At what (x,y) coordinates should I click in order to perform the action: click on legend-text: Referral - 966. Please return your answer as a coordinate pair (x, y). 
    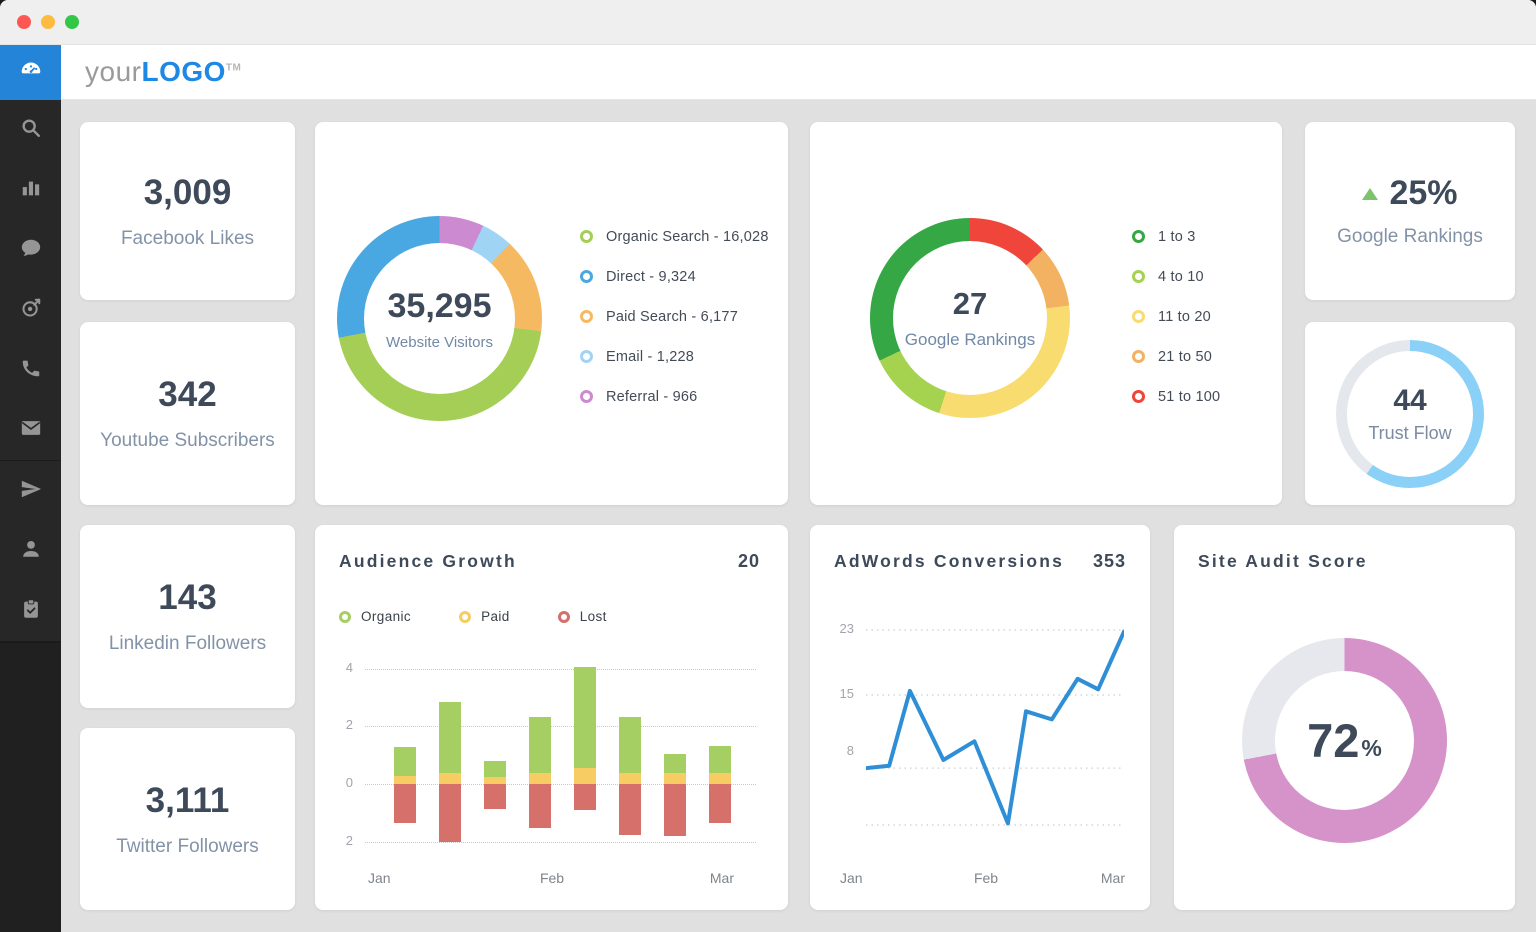
    Looking at the image, I should click on (652, 396).